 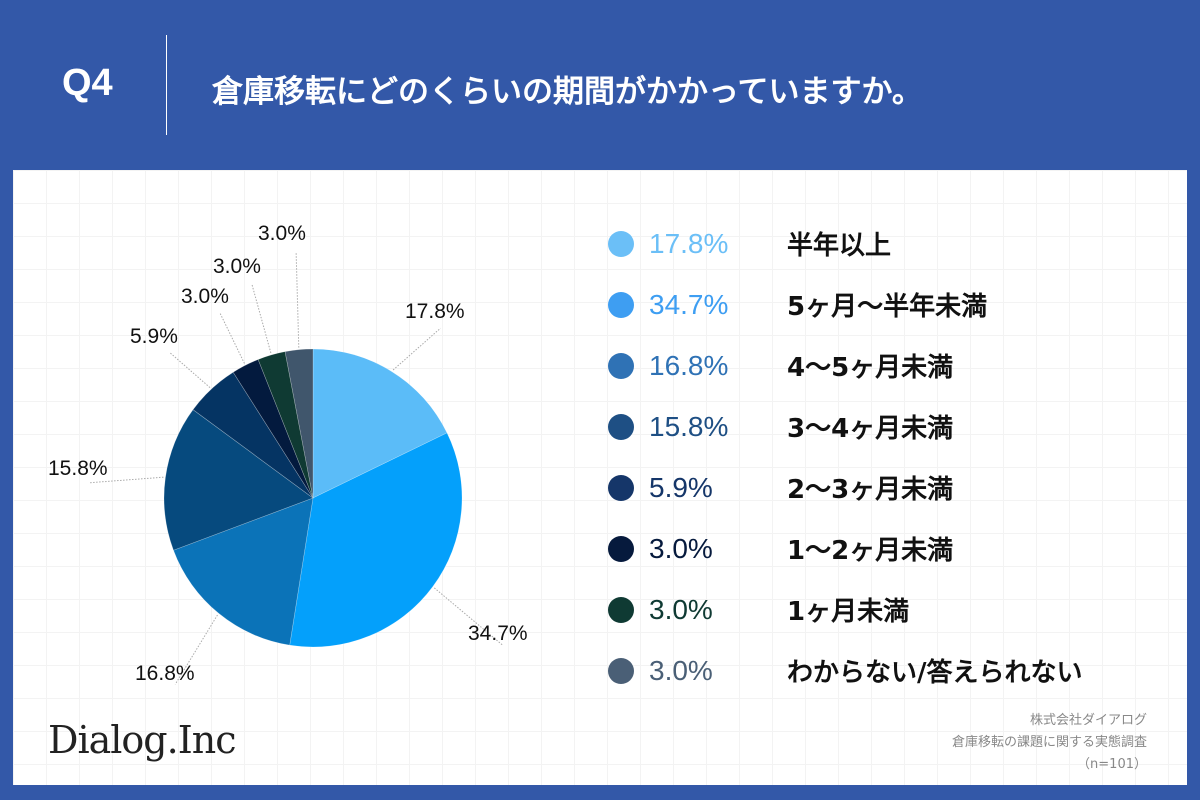 I want to click on legend-percent: 34.7%, so click(x=689, y=304).